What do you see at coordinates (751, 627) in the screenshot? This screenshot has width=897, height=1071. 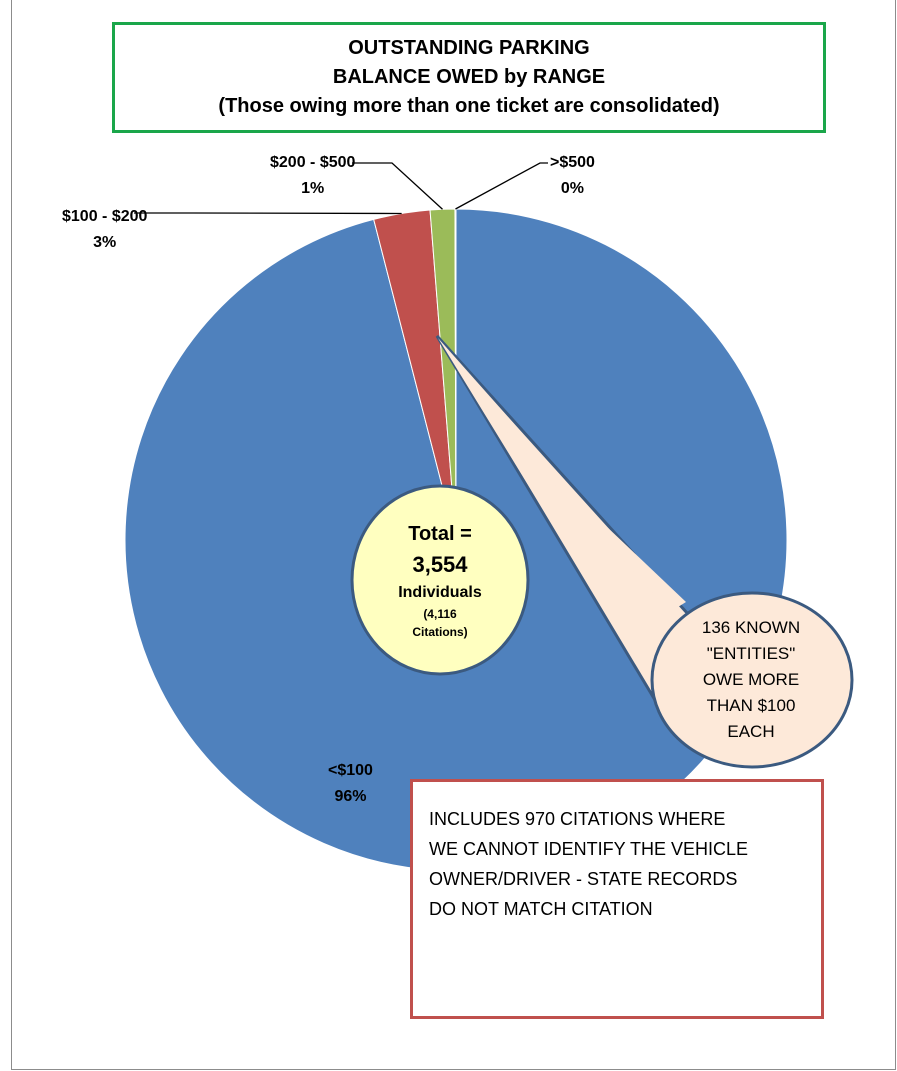 I see `callout-line: 136 KNOWN` at bounding box center [751, 627].